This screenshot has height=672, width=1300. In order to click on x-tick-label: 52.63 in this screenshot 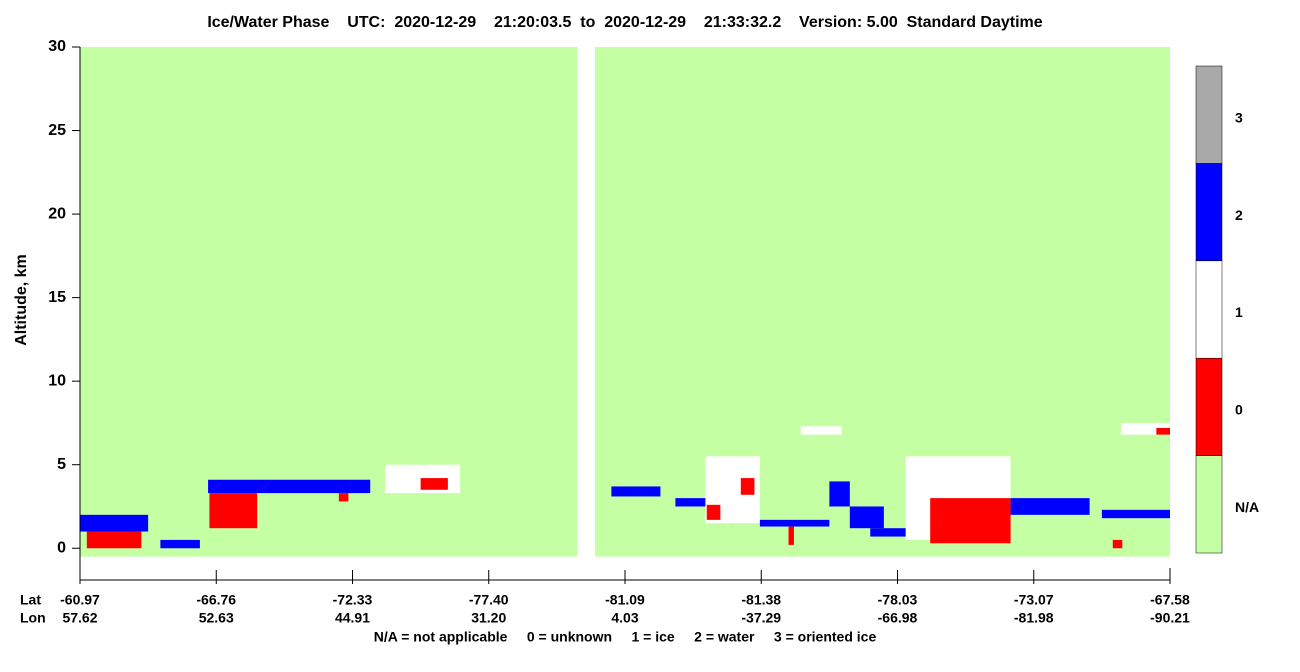, I will do `click(216, 618)`.